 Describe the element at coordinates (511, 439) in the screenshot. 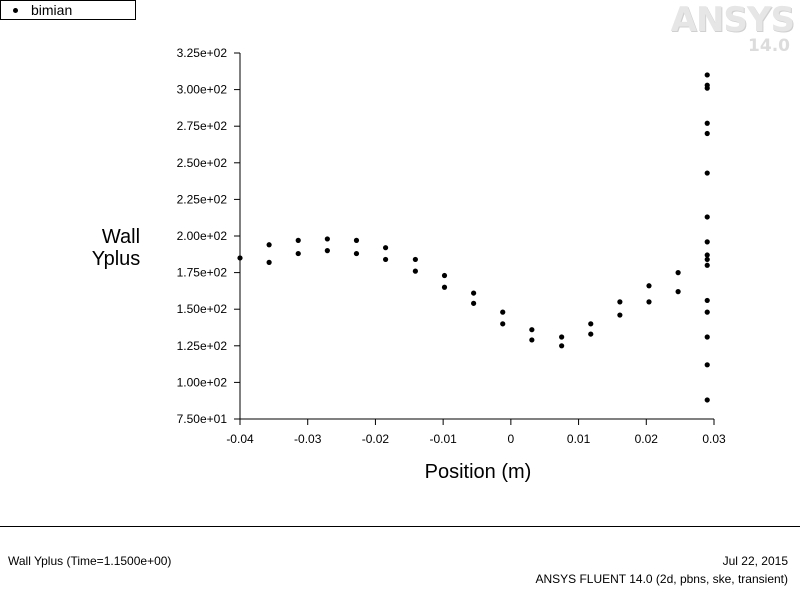

I see `x-tick-label: 0` at that location.